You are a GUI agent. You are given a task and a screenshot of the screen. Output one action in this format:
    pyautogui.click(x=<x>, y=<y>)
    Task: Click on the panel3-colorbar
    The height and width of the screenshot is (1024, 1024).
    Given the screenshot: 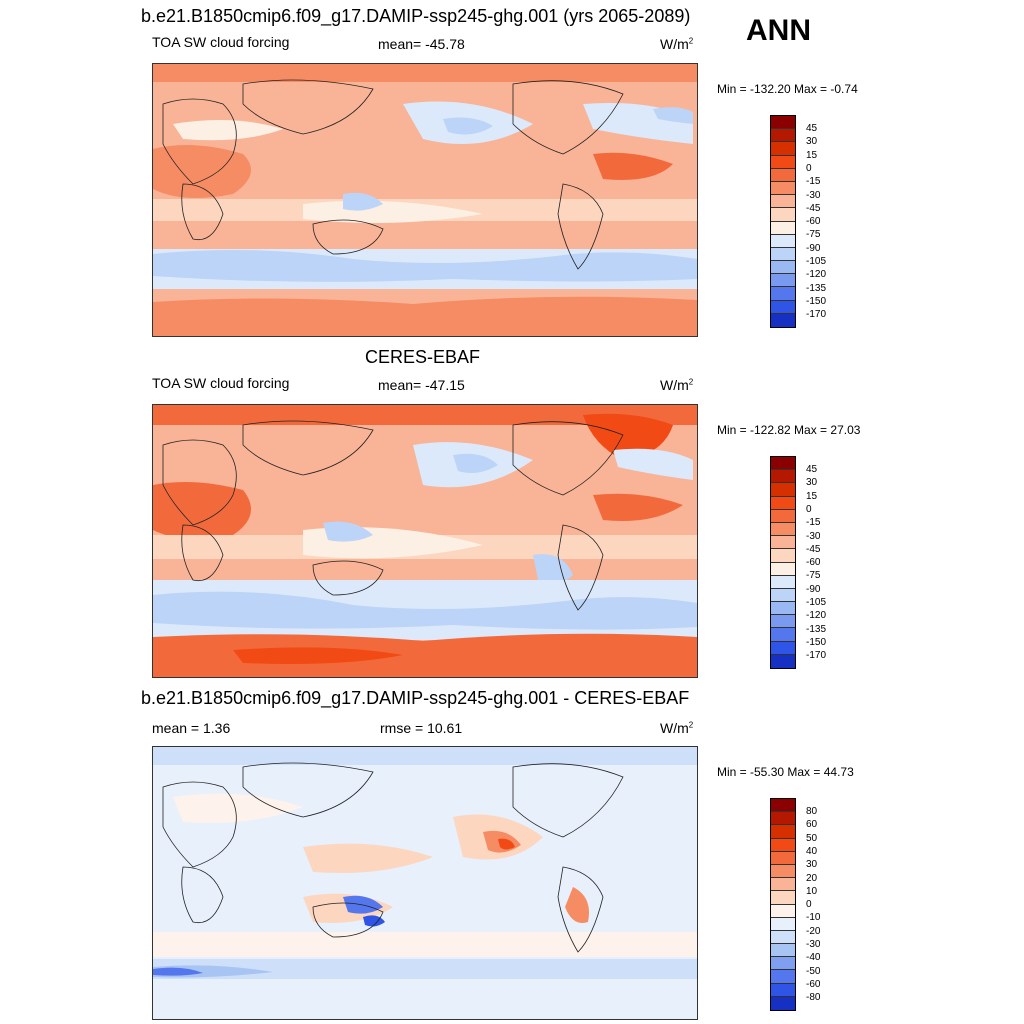 What is the action you would take?
    pyautogui.click(x=783, y=904)
    